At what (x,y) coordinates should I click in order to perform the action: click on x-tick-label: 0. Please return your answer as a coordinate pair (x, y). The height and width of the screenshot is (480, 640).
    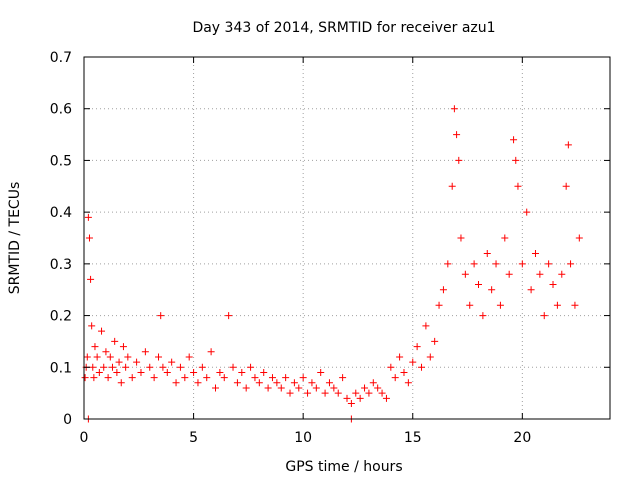
    Looking at the image, I should click on (84, 438).